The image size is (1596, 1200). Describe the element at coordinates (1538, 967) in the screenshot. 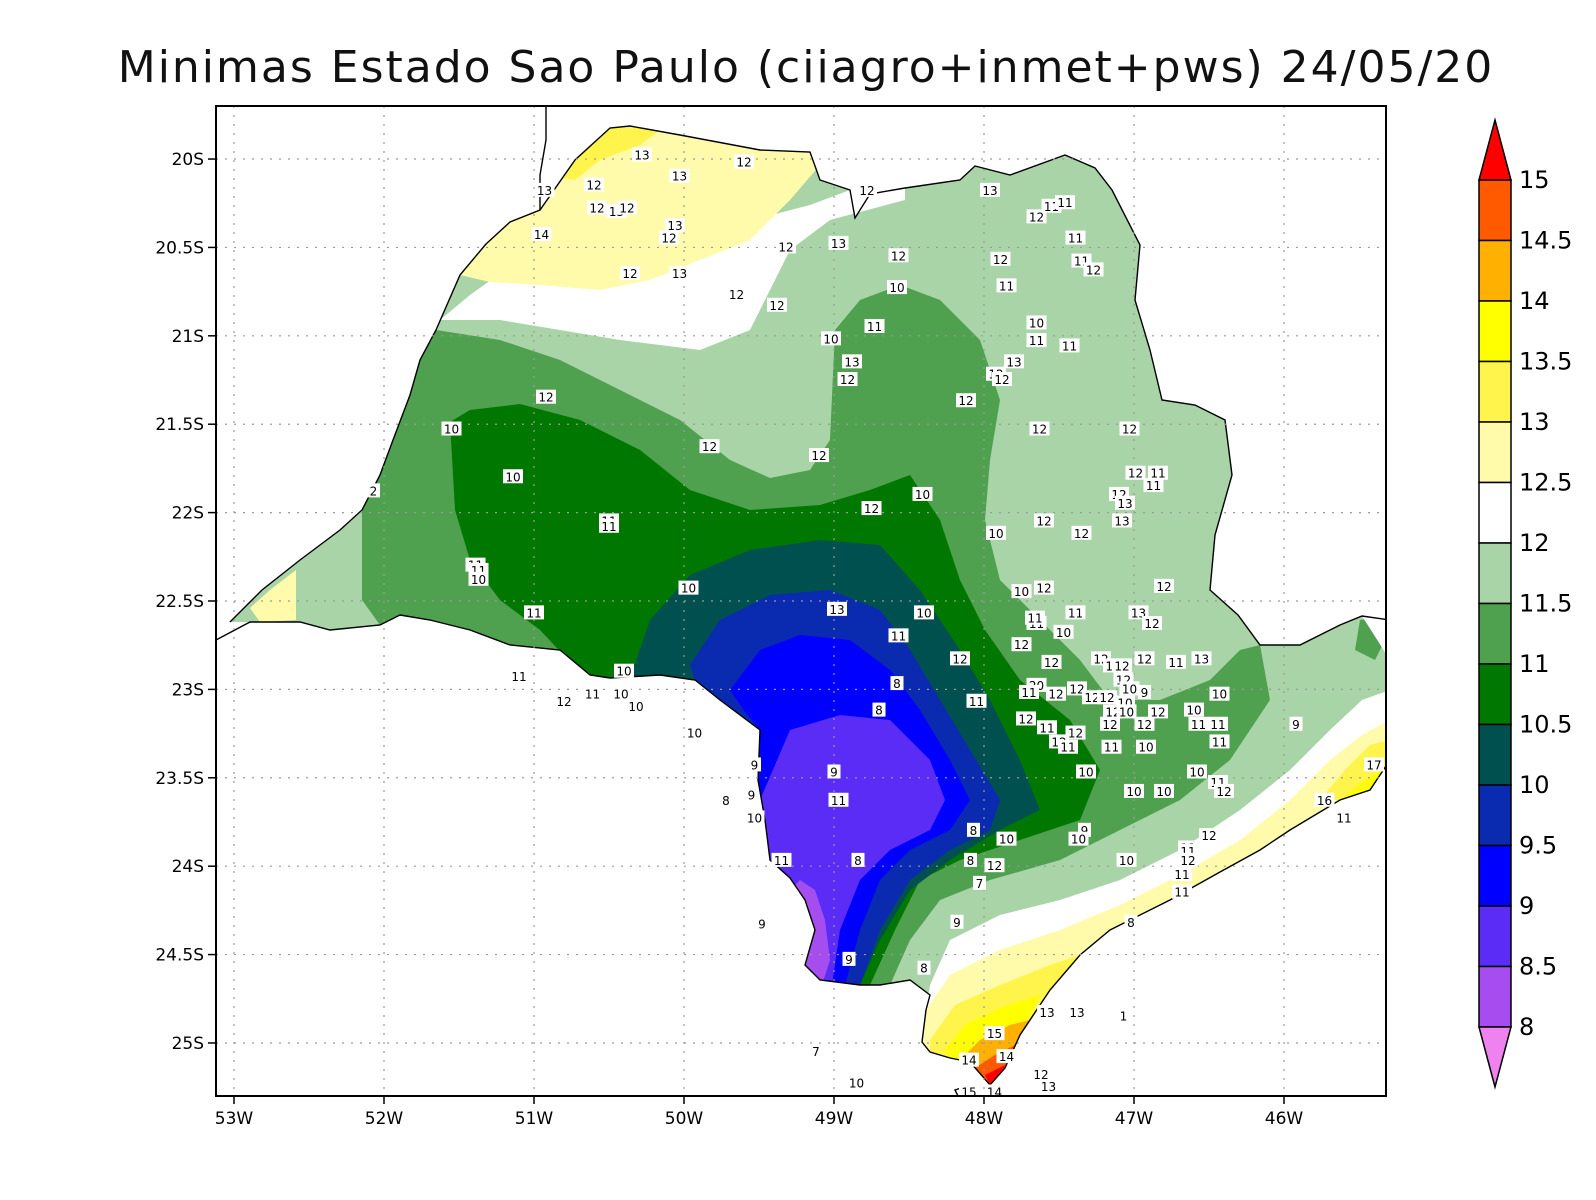

I see `colorbar-label: 8.5` at that location.